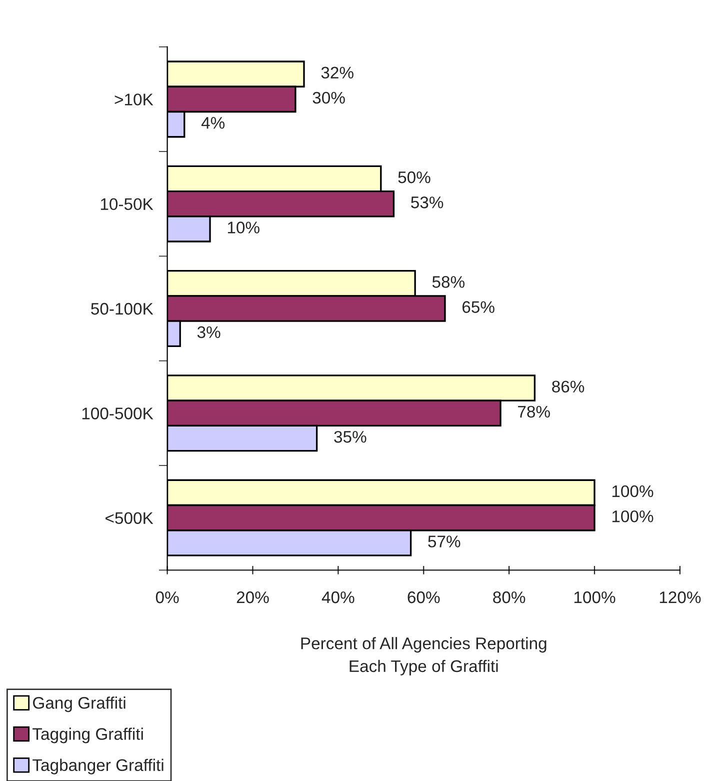 The width and height of the screenshot is (718, 781). Describe the element at coordinates (130, 518) in the screenshot. I see `y-tick-label: <500K` at that location.